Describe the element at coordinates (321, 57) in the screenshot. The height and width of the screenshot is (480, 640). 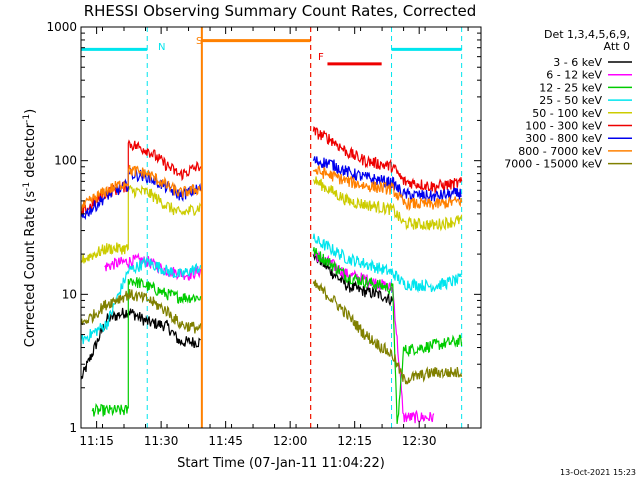
I see `flag-label: F` at that location.